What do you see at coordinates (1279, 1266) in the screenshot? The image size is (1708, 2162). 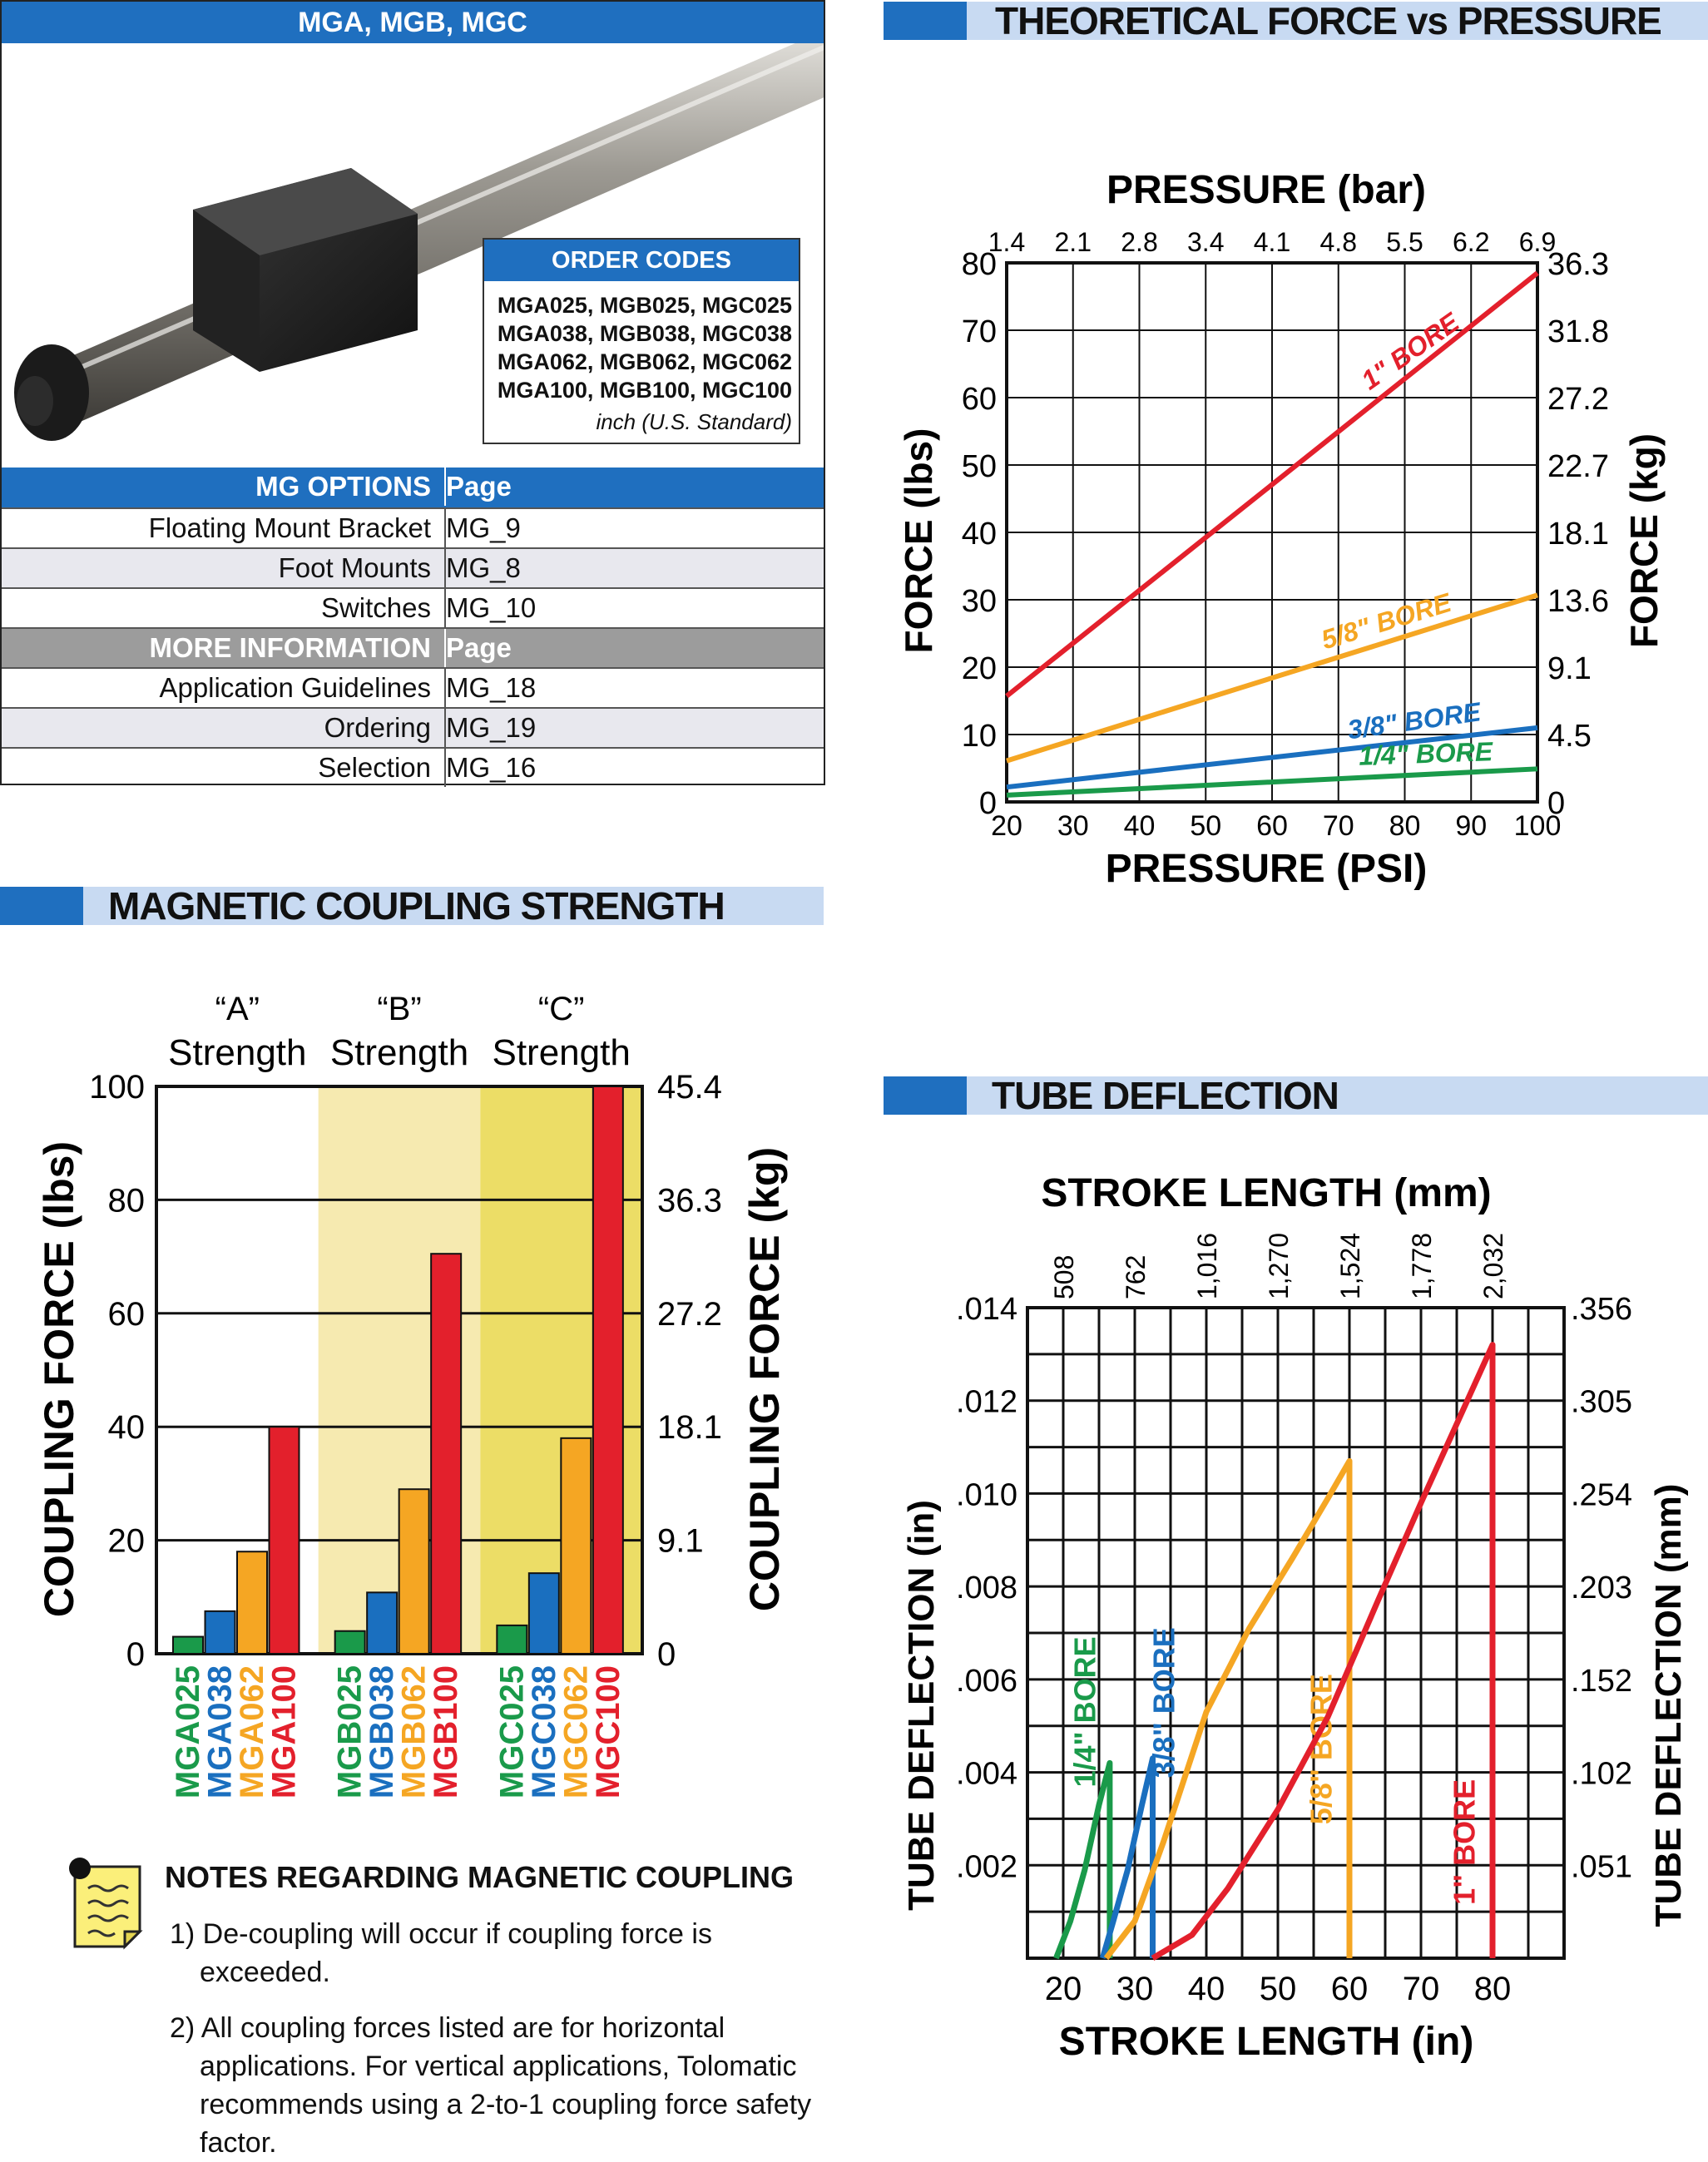 I see `top-tick-label: 1,270` at bounding box center [1279, 1266].